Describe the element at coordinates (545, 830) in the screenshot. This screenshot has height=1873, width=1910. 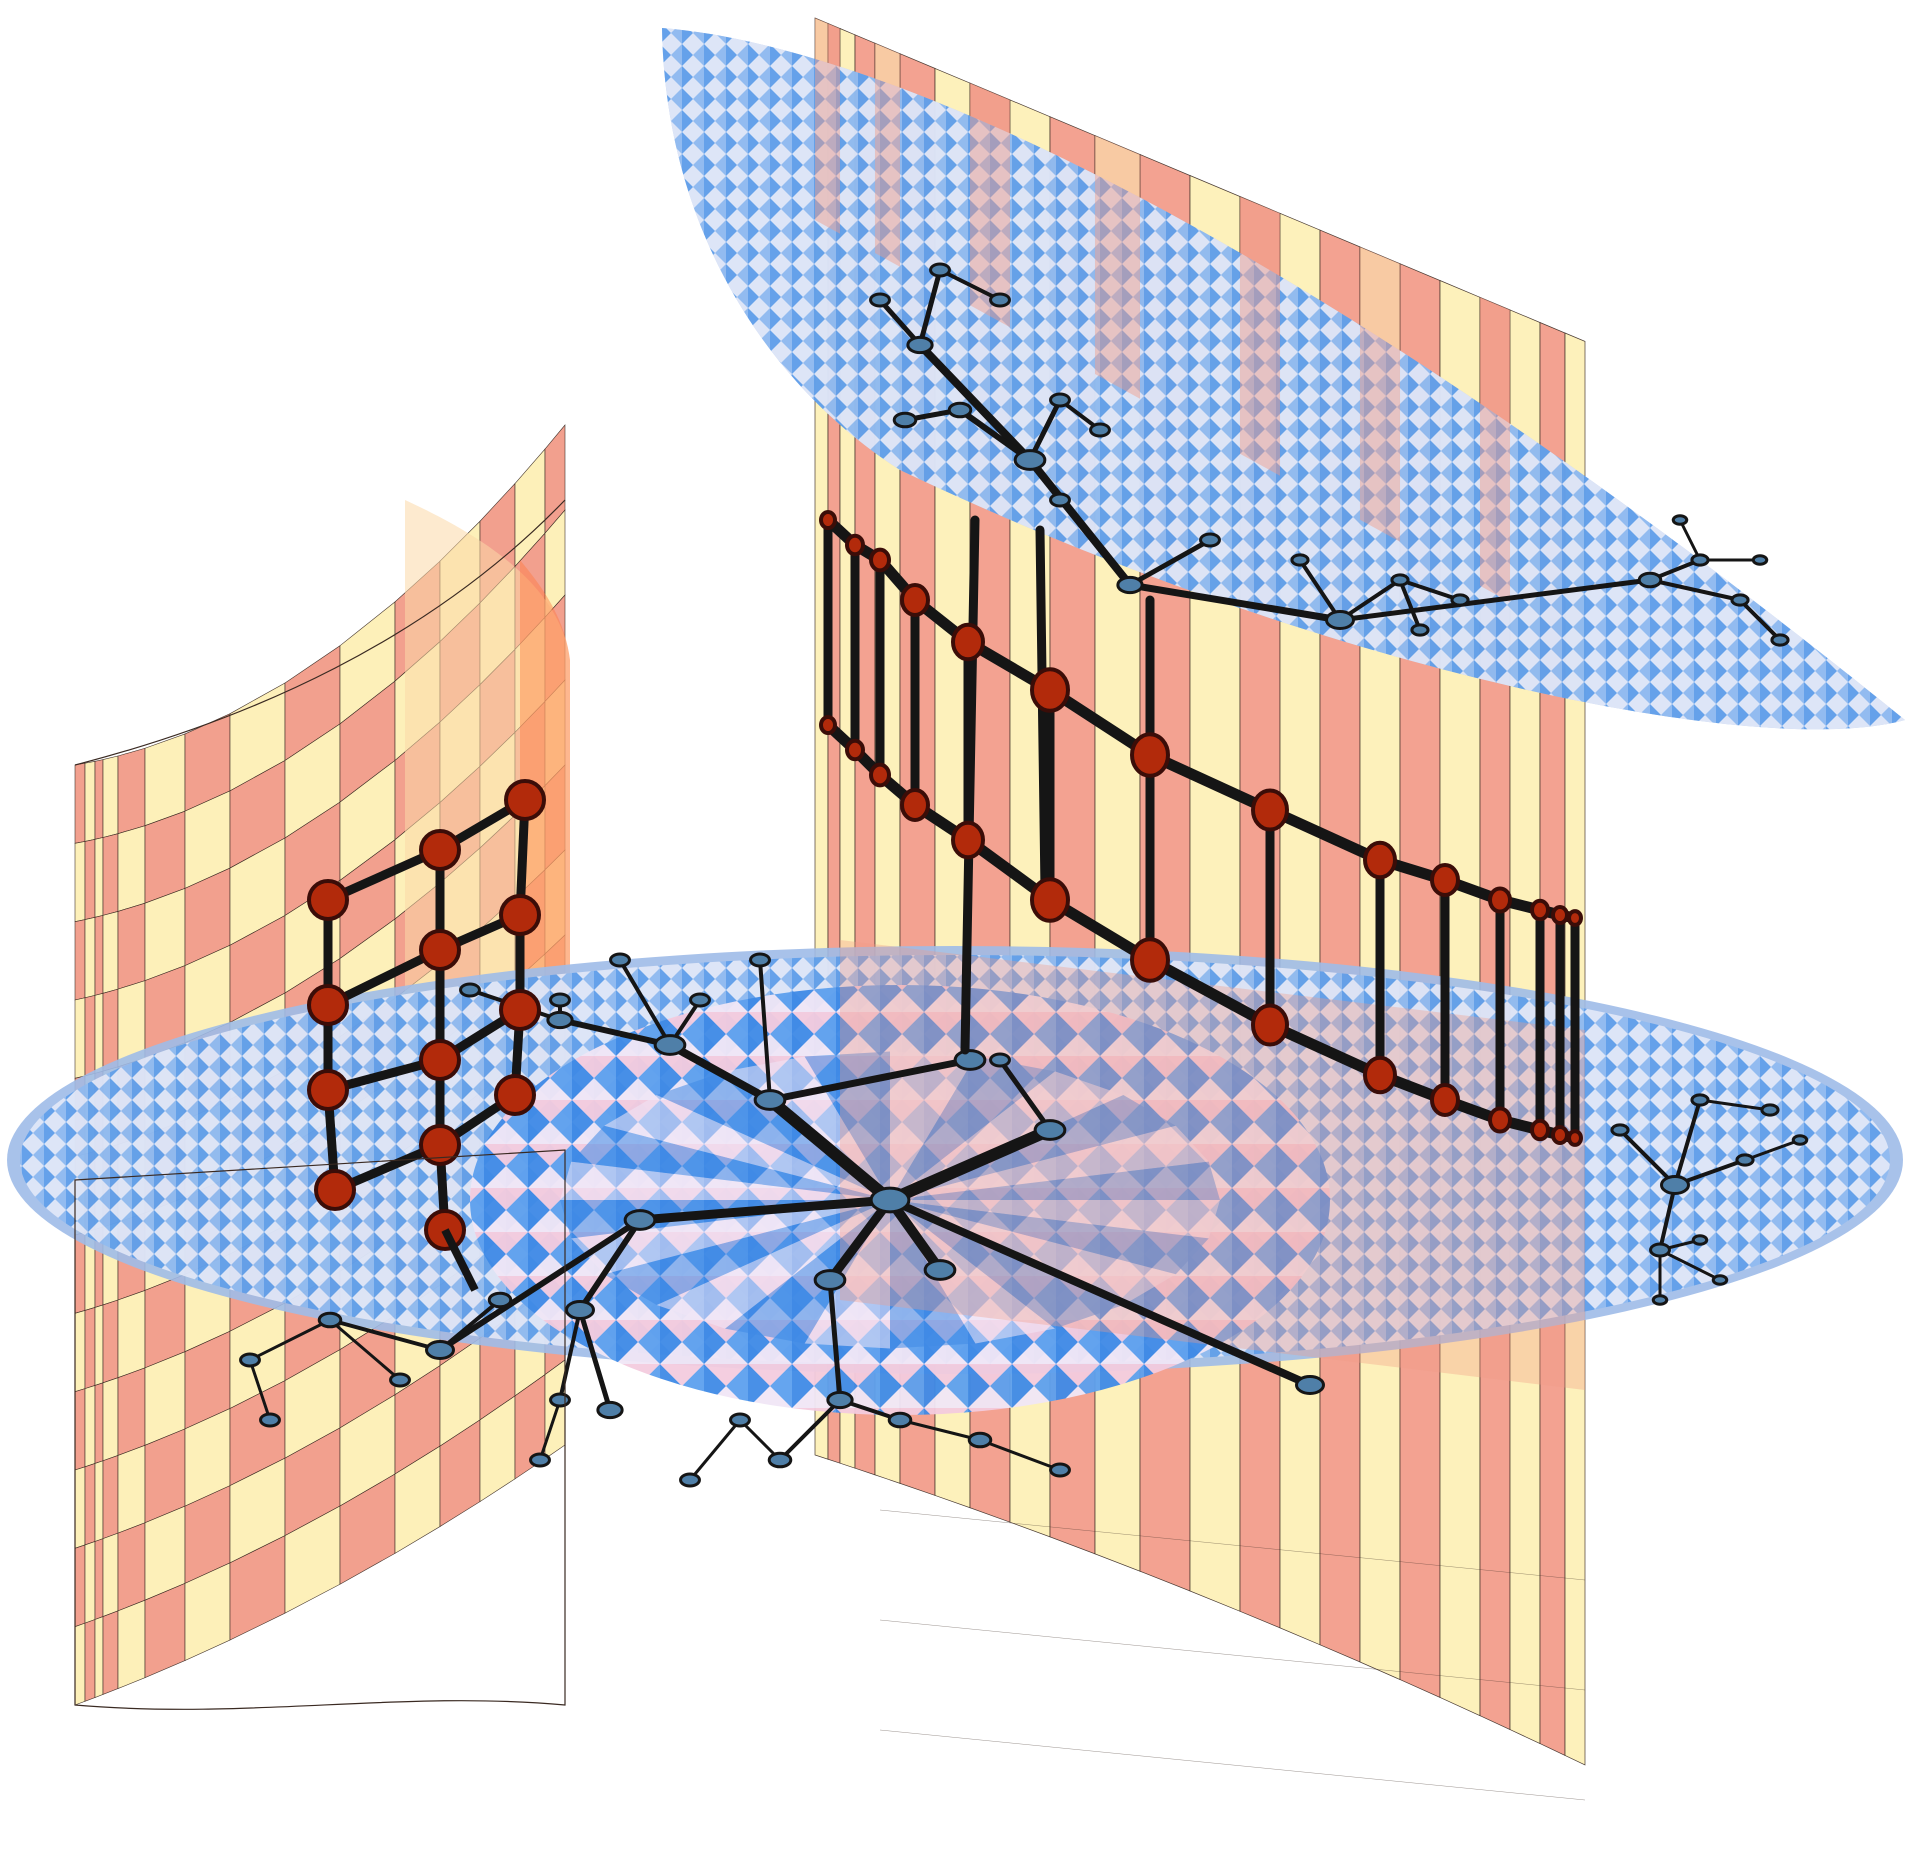
I see `curved-wall-shade` at that location.